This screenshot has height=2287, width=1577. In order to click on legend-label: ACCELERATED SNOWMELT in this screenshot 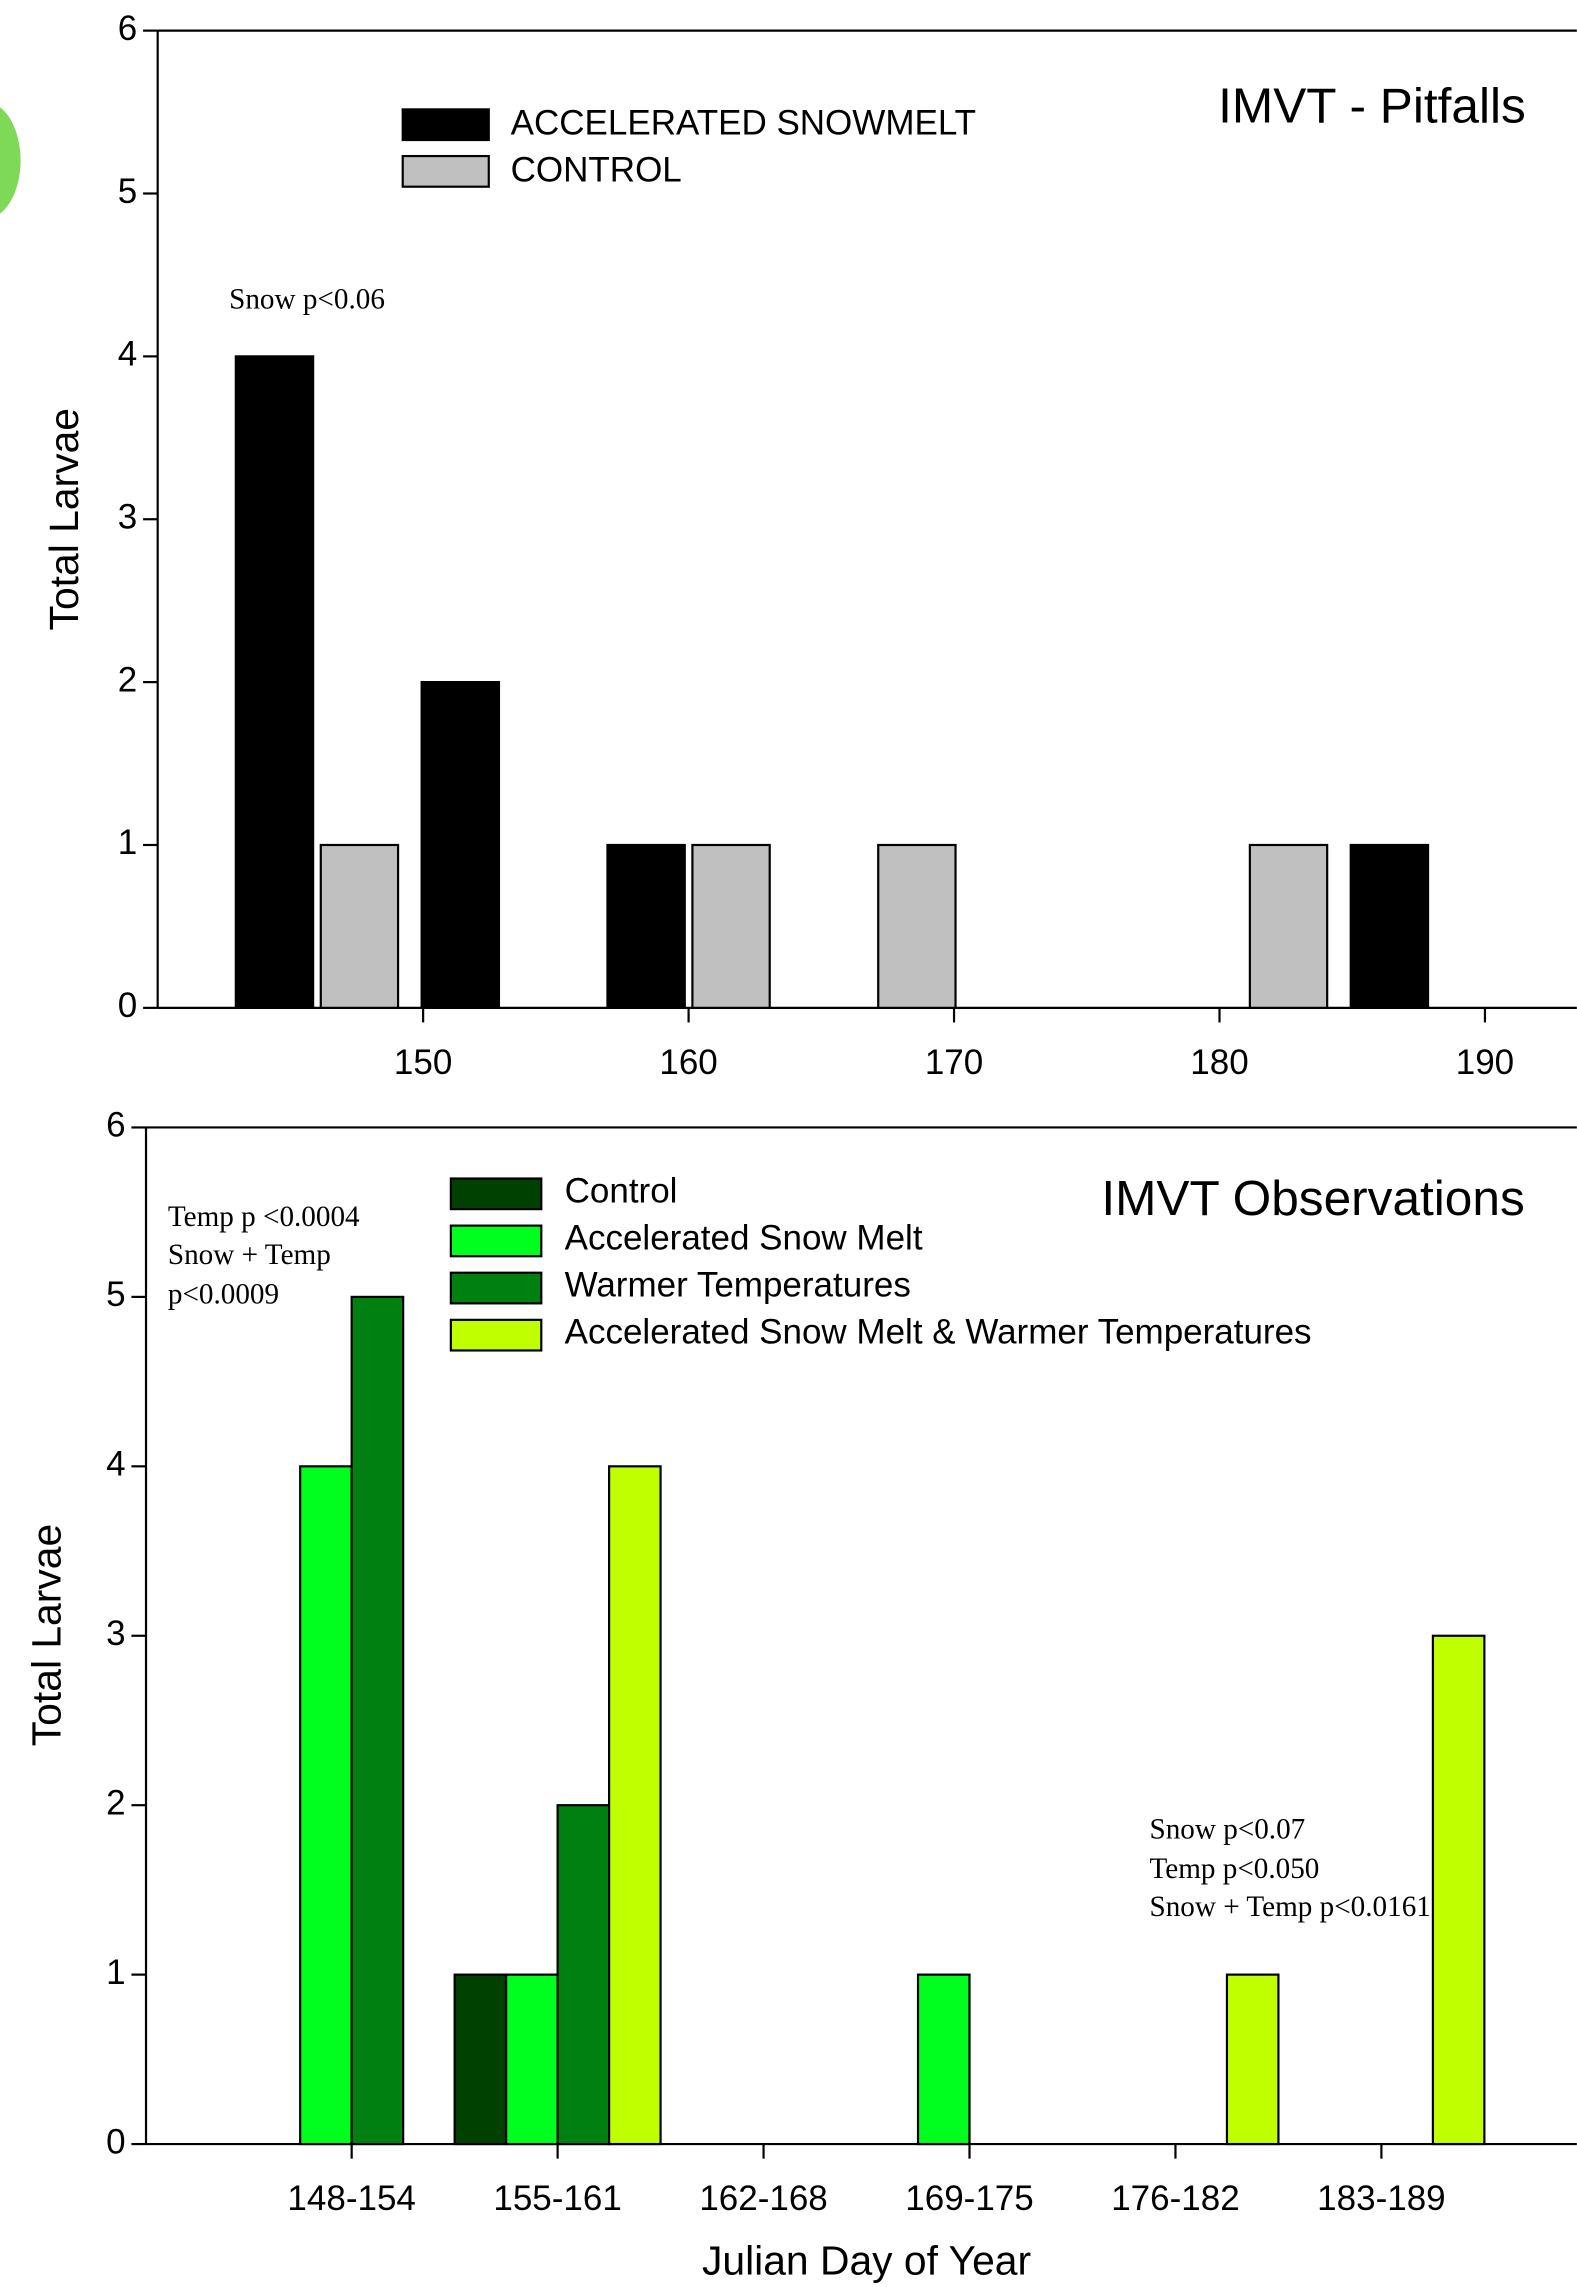, I will do `click(743, 123)`.